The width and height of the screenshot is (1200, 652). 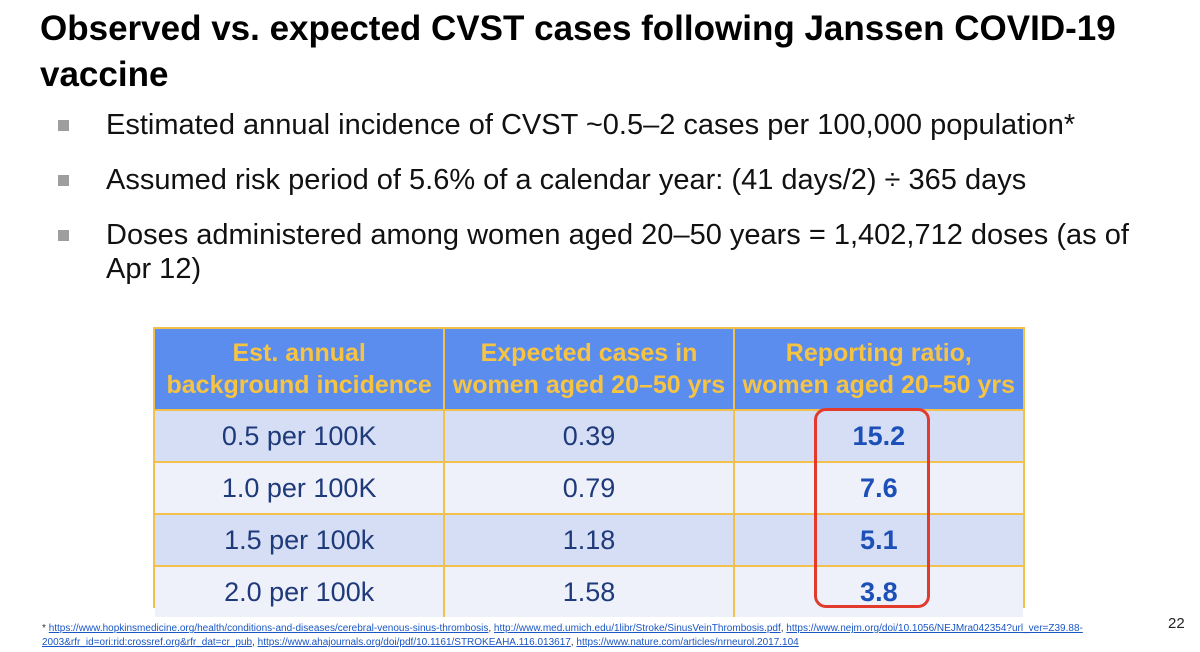 What do you see at coordinates (878, 353) in the screenshot?
I see `header-line: Reporting ratio,` at bounding box center [878, 353].